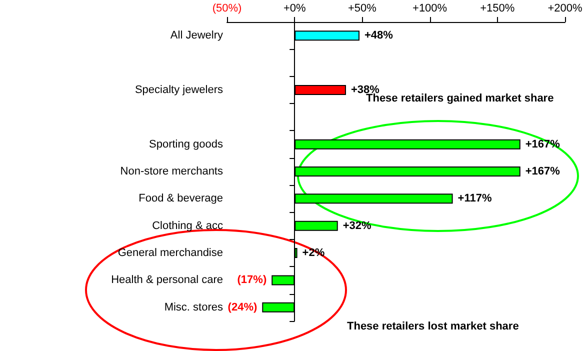 Image resolution: width=588 pixels, height=351 pixels. Describe the element at coordinates (430, 8) in the screenshot. I see `x-tick-label: +100%` at that location.